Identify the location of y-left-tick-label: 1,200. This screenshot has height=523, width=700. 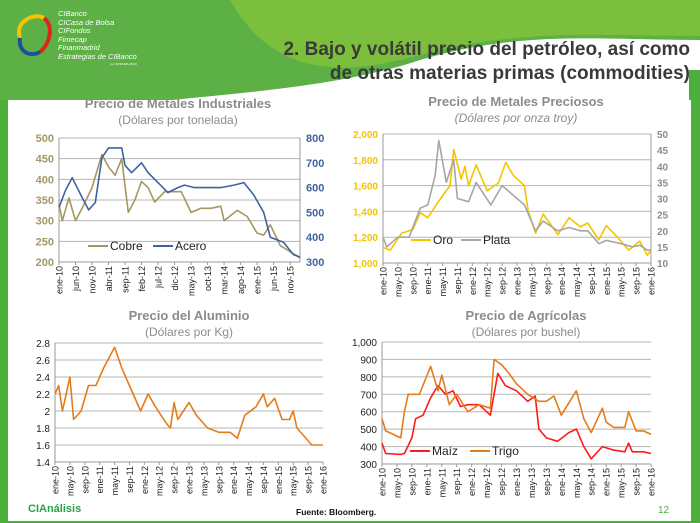
(365, 238).